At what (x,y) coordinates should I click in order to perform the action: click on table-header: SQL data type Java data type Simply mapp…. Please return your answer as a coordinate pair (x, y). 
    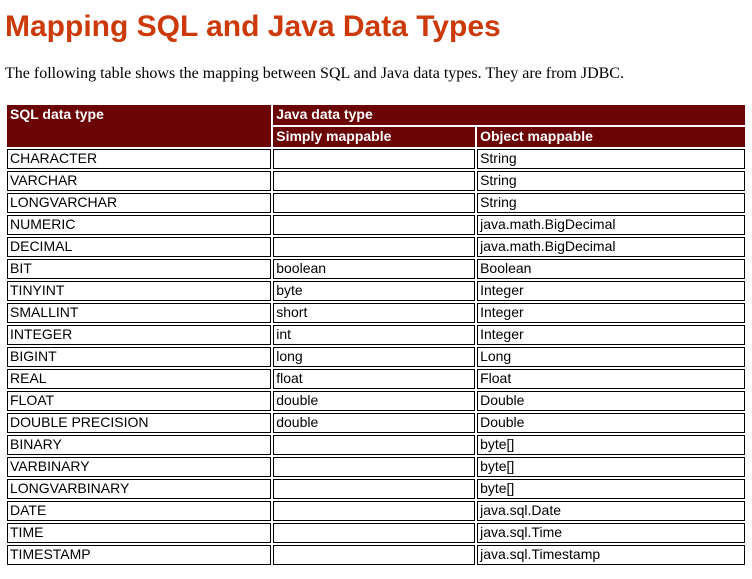
    Looking at the image, I should click on (376, 126).